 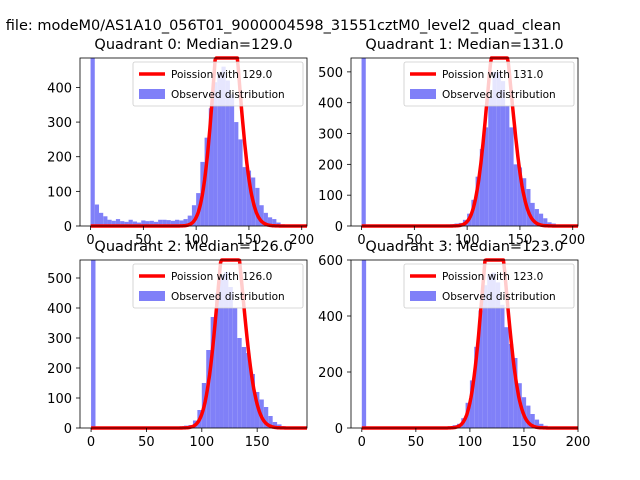 What do you see at coordinates (464, 45) in the screenshot?
I see `subplot-title: Quadrant 1: Median=131.0` at bounding box center [464, 45].